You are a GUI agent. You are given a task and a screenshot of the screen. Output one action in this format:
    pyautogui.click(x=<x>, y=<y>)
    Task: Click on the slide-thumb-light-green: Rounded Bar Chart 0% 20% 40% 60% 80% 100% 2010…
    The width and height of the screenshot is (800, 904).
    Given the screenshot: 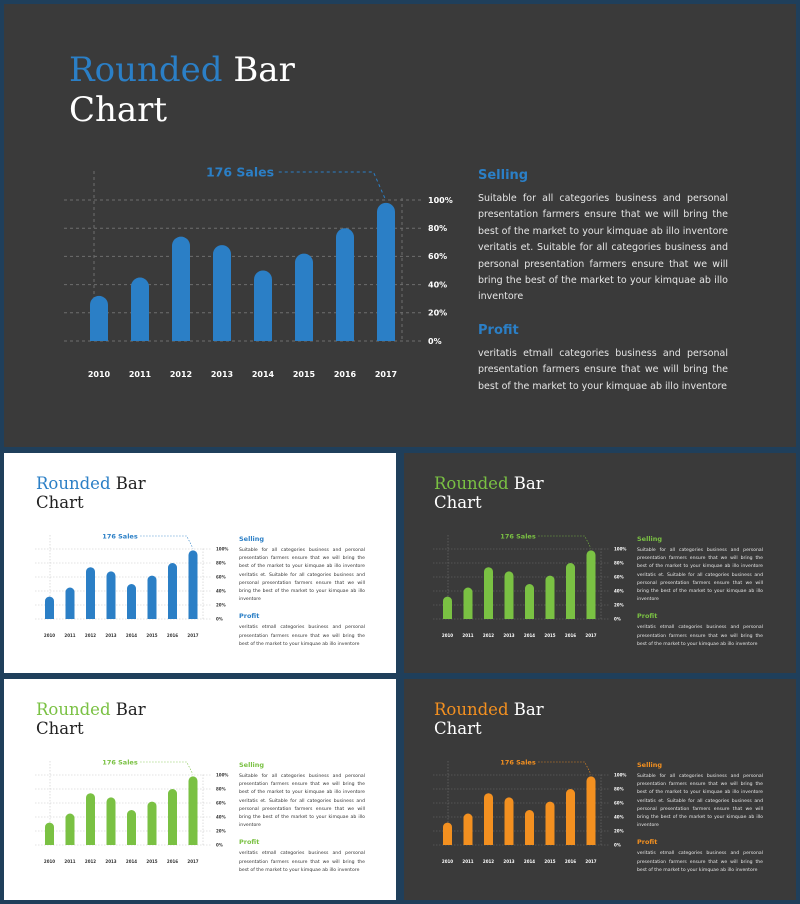 What is the action you would take?
    pyautogui.click(x=200, y=789)
    